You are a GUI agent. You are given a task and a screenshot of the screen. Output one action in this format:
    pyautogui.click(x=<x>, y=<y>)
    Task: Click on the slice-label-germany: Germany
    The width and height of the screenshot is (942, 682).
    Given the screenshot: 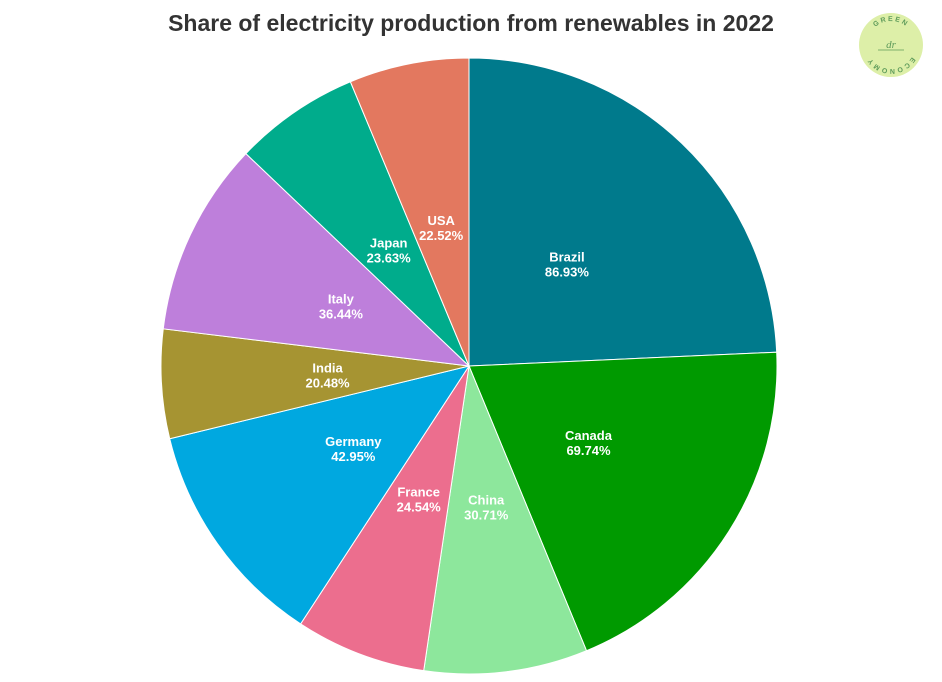 What is the action you would take?
    pyautogui.click(x=353, y=441)
    